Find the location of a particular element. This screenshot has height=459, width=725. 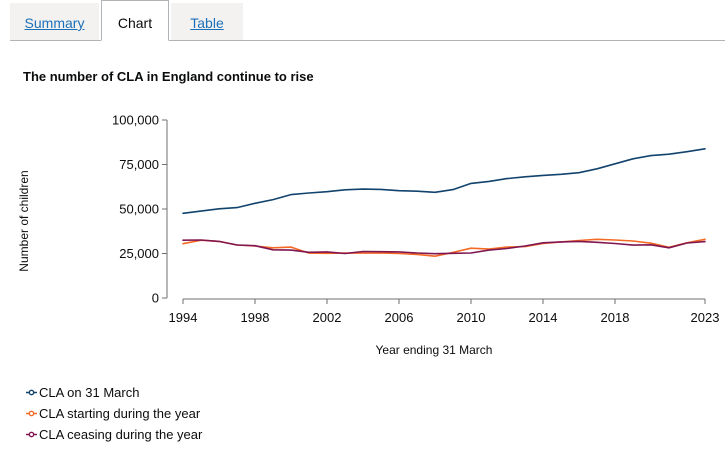

x-tick-label: 1998 is located at coordinates (255, 317).